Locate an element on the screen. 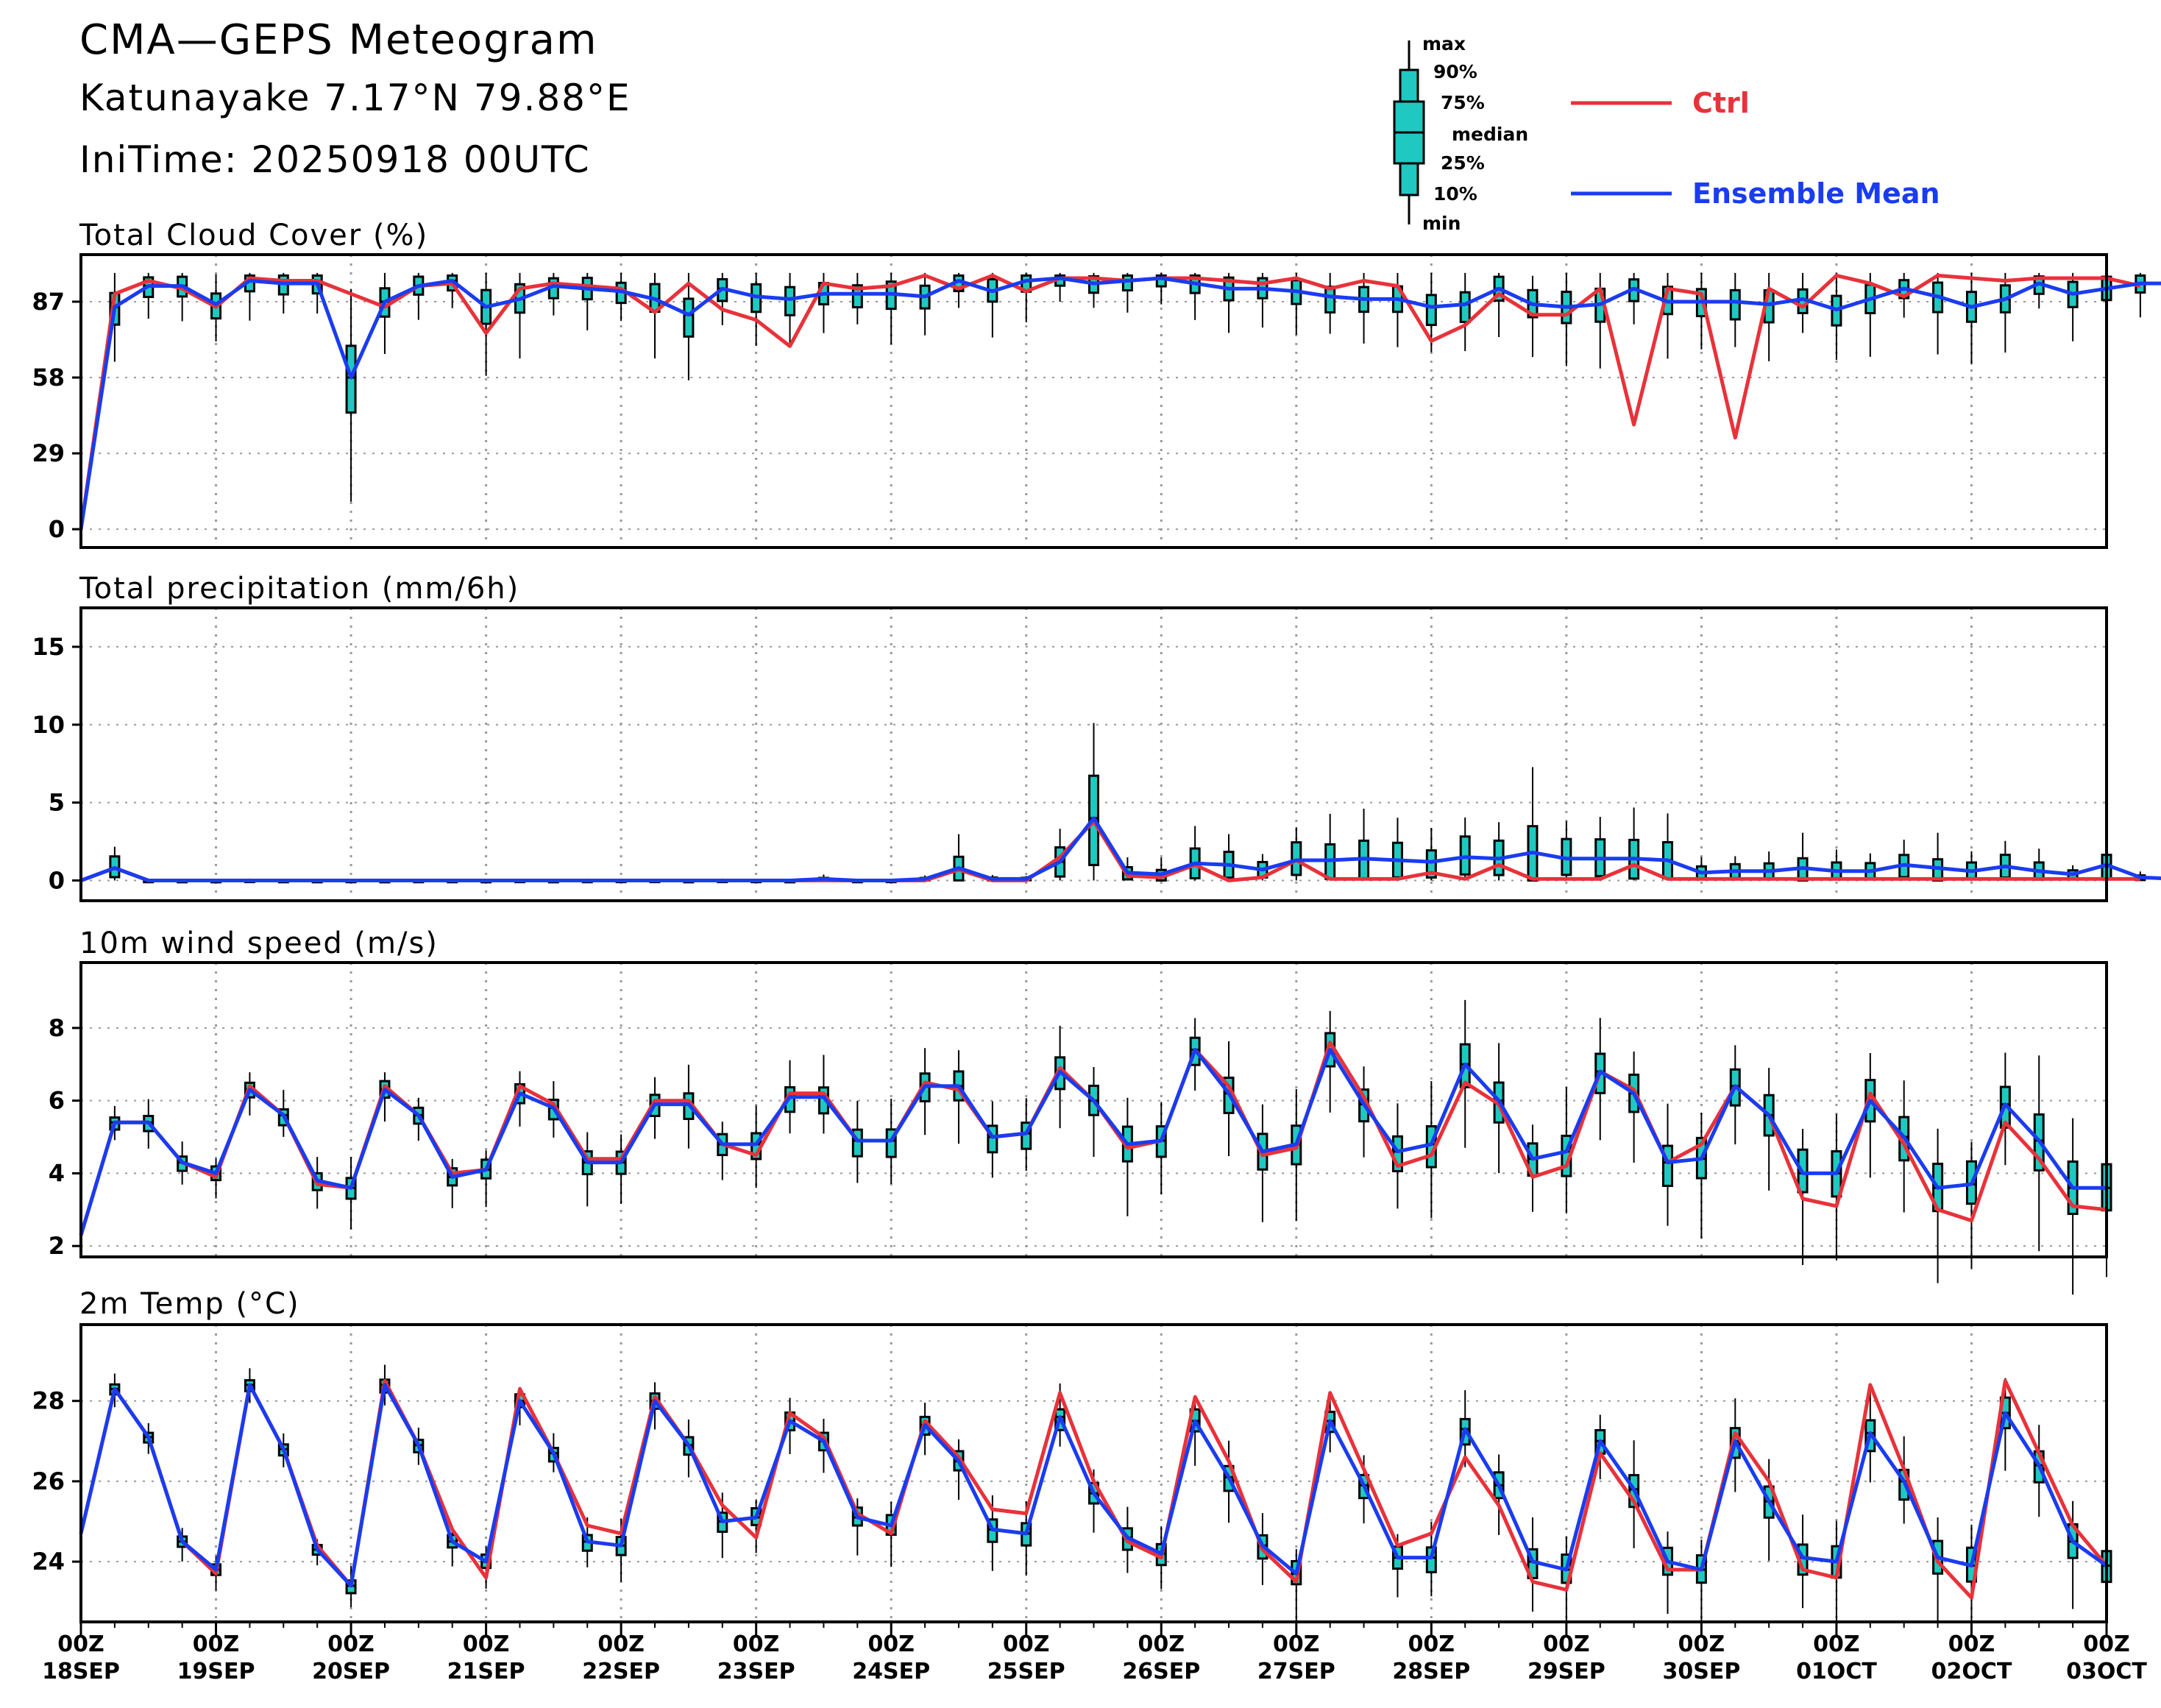  panel-title: 10m wind speed (m/s) is located at coordinates (259, 943).